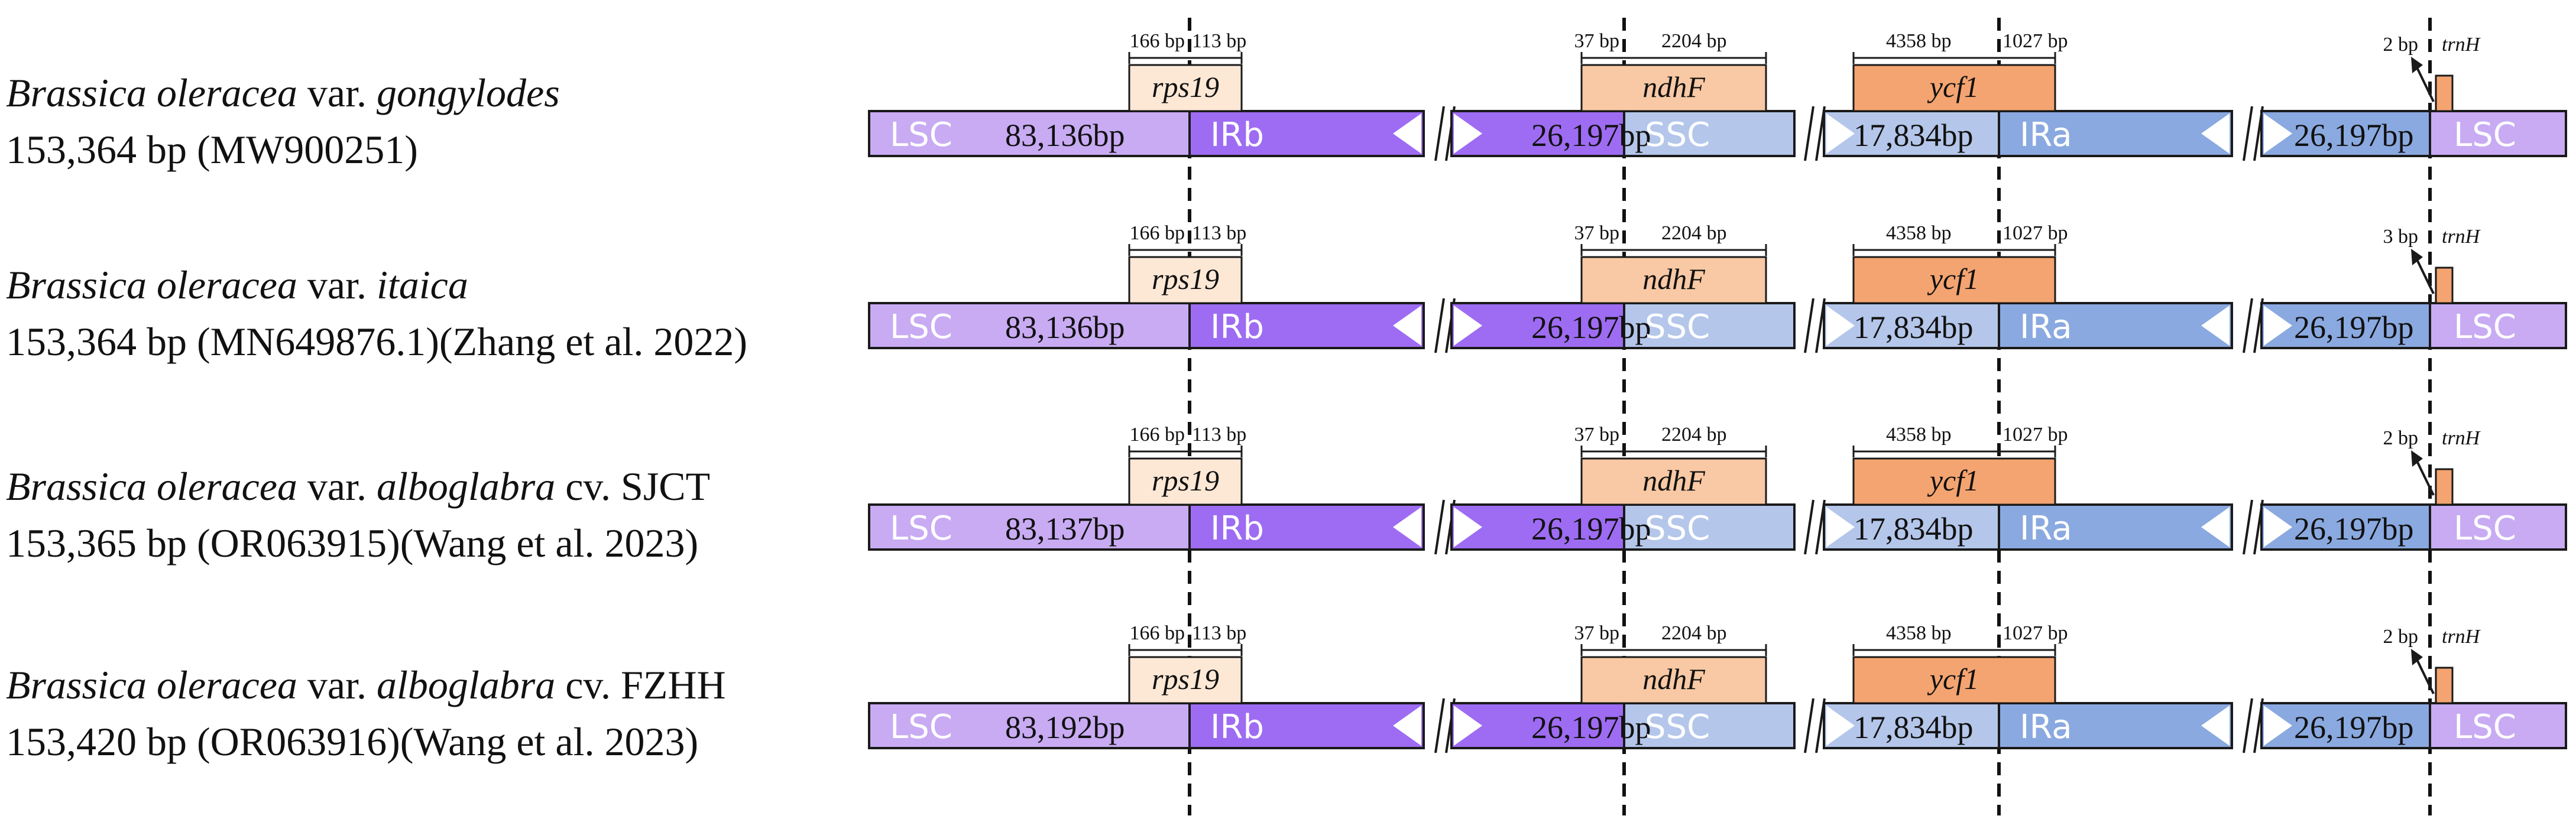 The image size is (2576, 819). I want to click on ycf1-label: ycf1, so click(1953, 86).